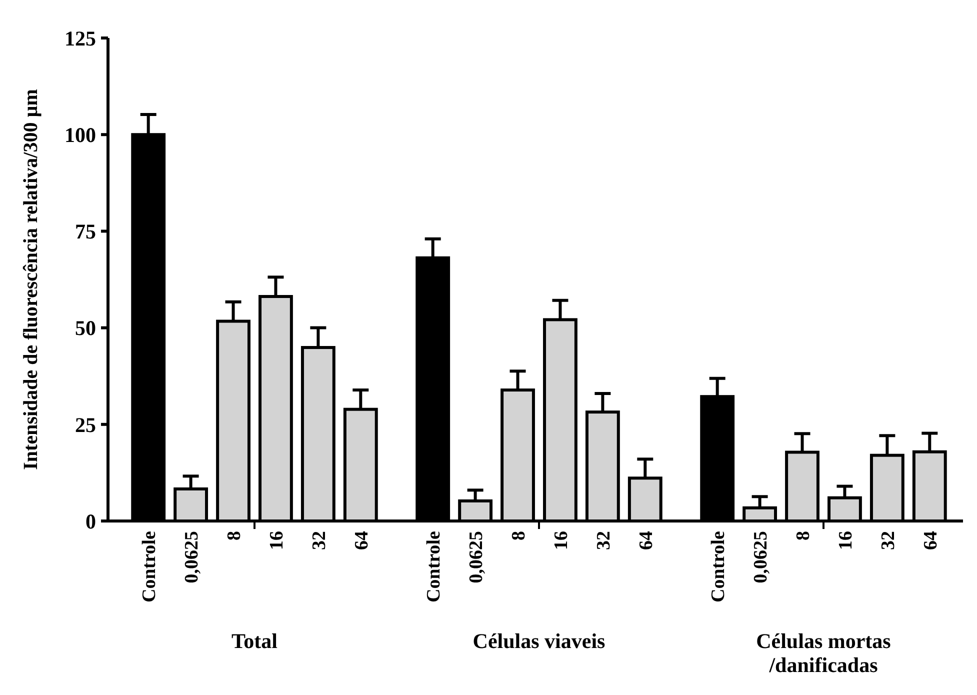 This screenshot has height=695, width=977. Describe the element at coordinates (85, 232) in the screenshot. I see `y-tick-label: 75` at that location.